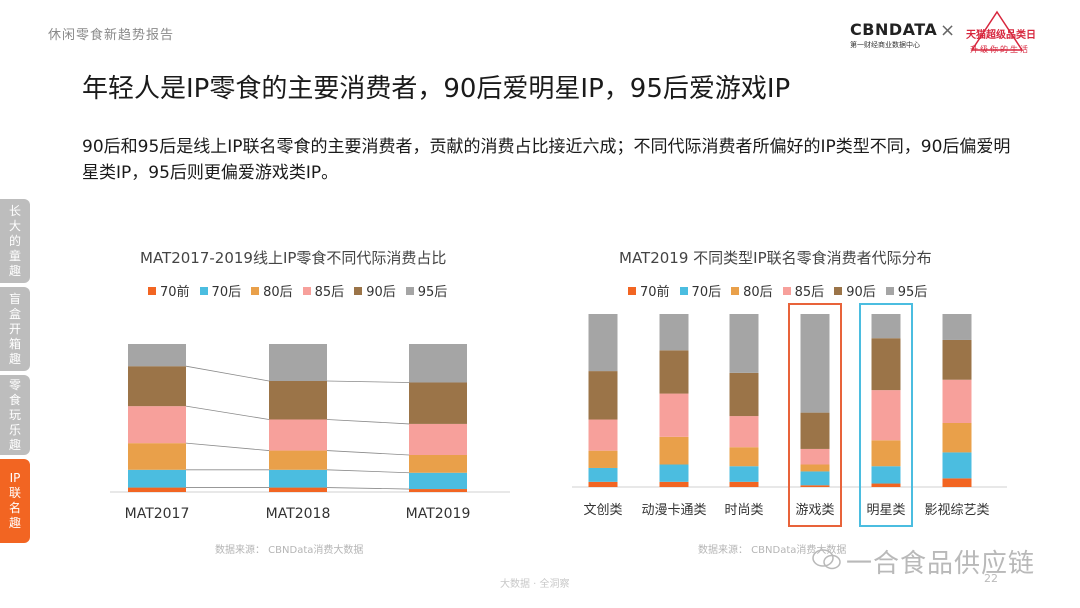  I want to click on side-tab-label: 长大的童趣, so click(14, 240).